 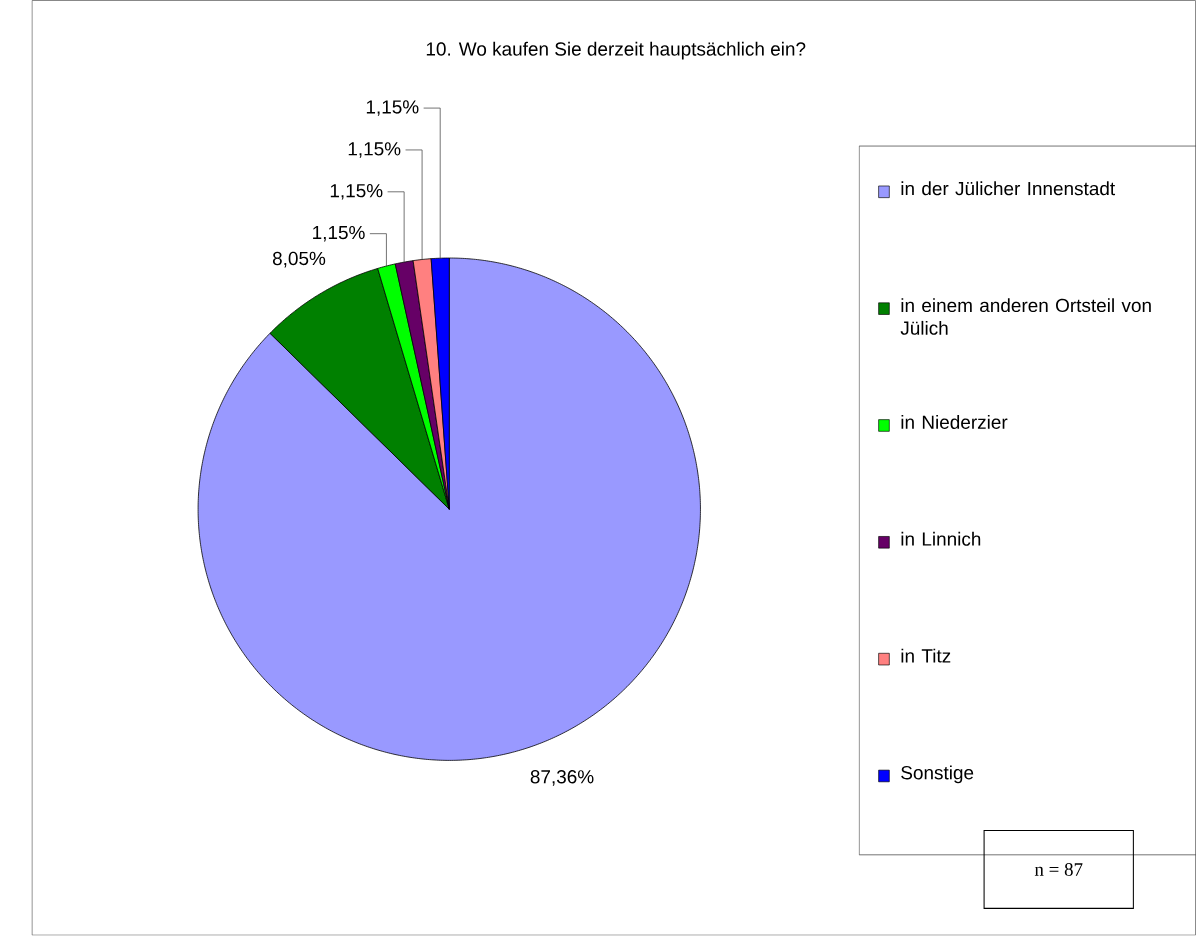 What do you see at coordinates (562, 778) in the screenshot?
I see `data-label: 87,36%` at bounding box center [562, 778].